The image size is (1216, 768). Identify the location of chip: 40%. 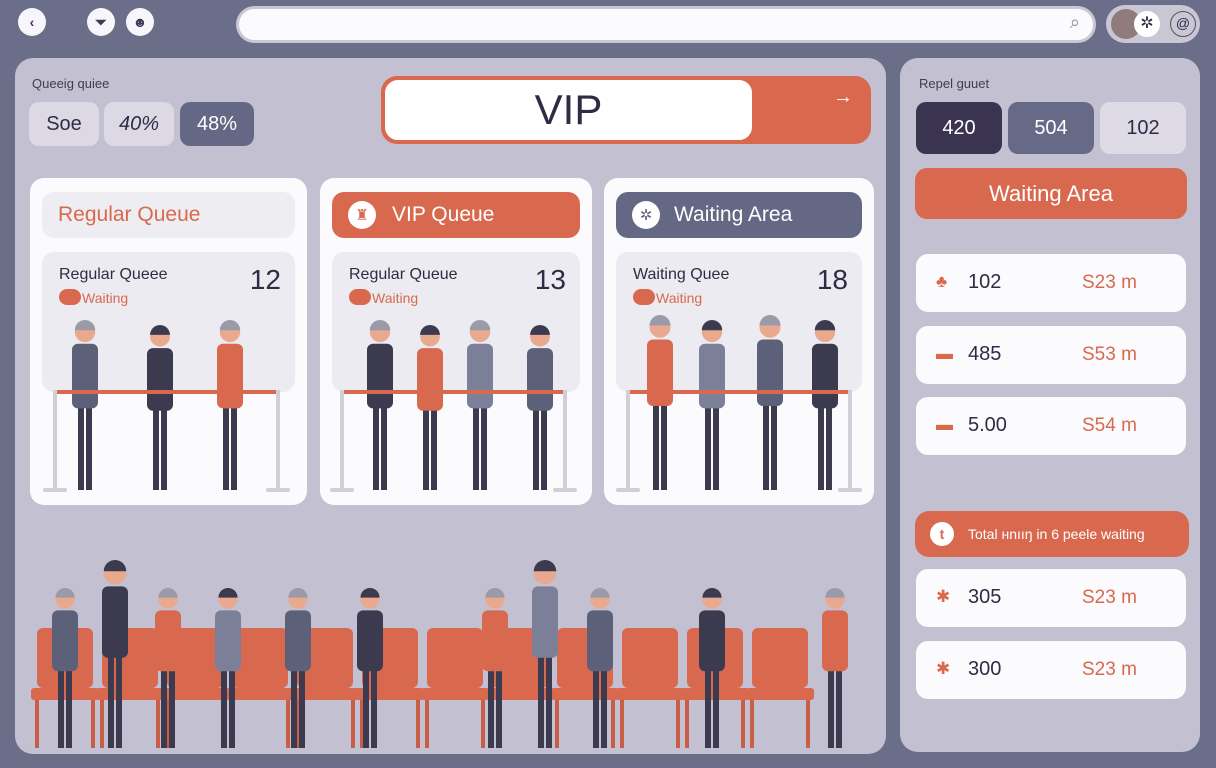
(139, 124).